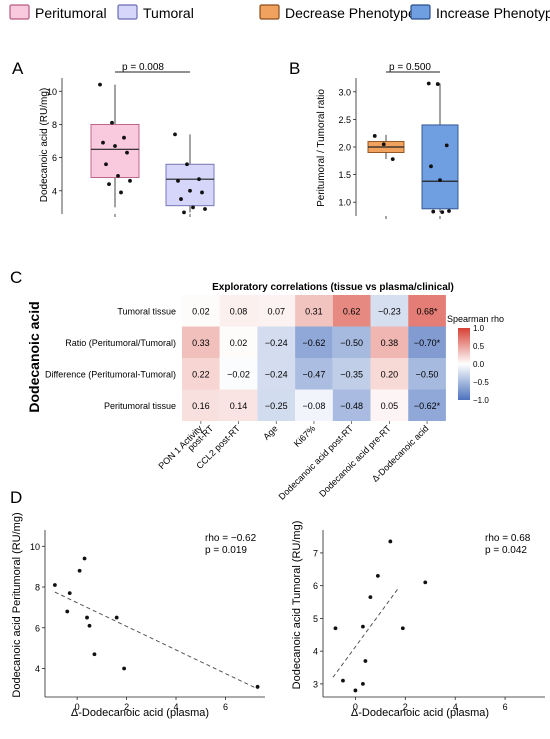  I want to click on panel-label-c: C, so click(16, 277).